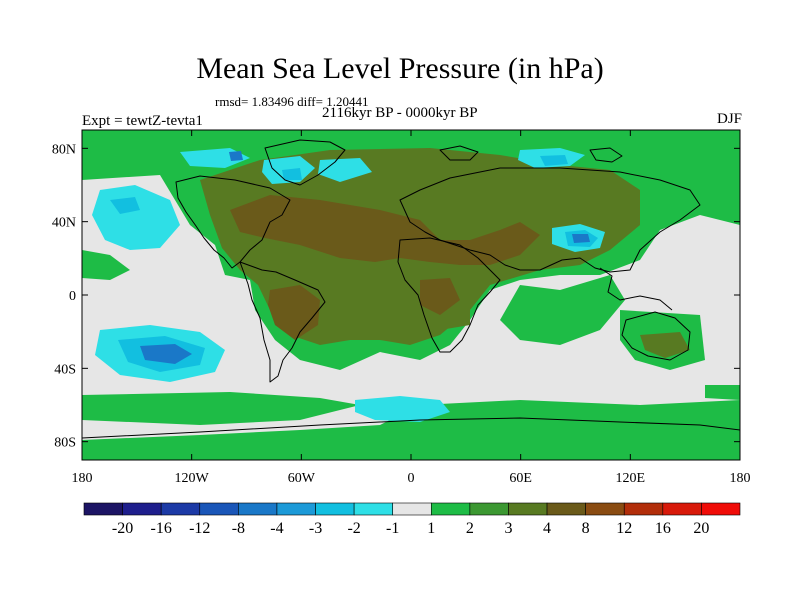 This screenshot has width=800, height=600. I want to click on map-title: Mean Sea Level Pressure (in hPa), so click(400, 68).